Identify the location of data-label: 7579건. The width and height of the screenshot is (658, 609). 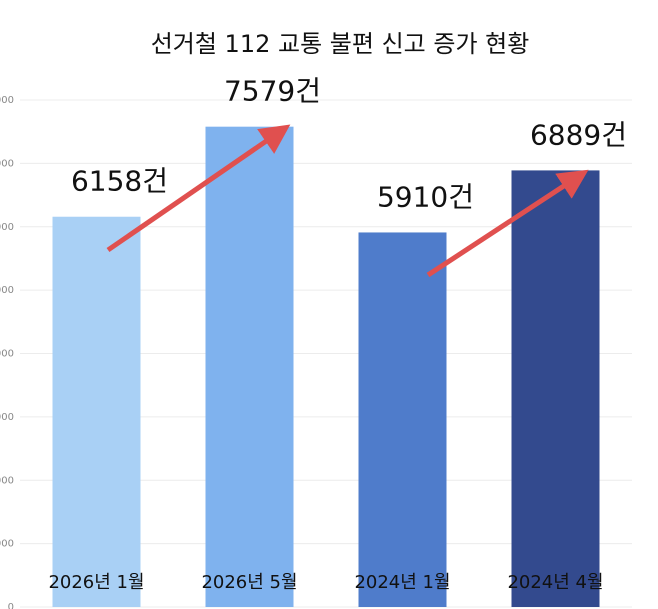
(272, 91).